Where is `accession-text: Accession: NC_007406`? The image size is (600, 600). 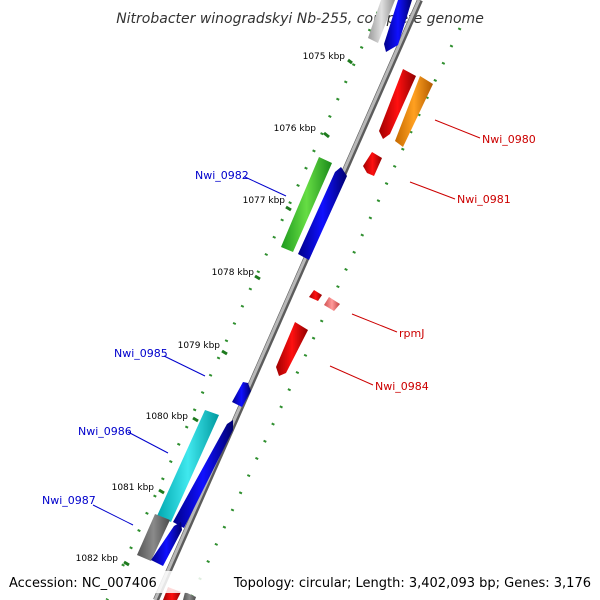
accession-text: Accession: NC_007406 is located at coordinates (83, 583).